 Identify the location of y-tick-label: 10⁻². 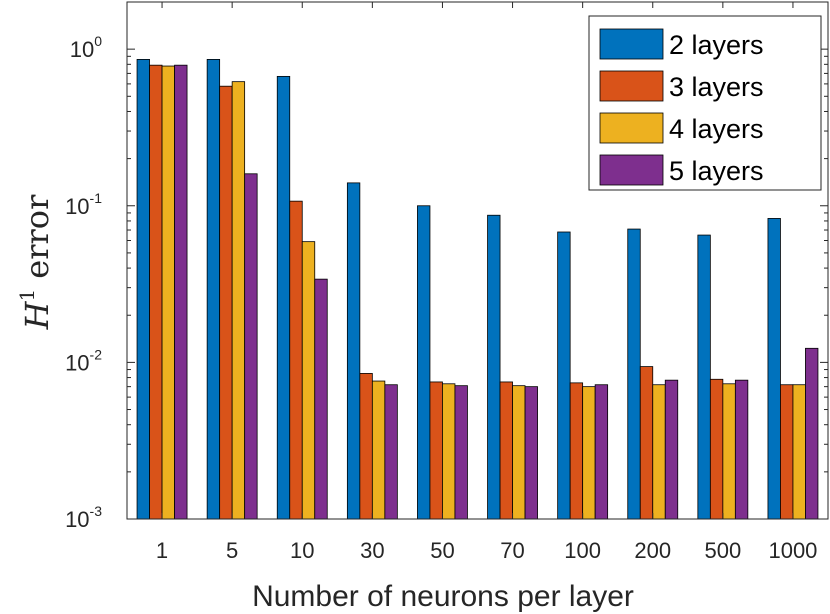
(83, 360).